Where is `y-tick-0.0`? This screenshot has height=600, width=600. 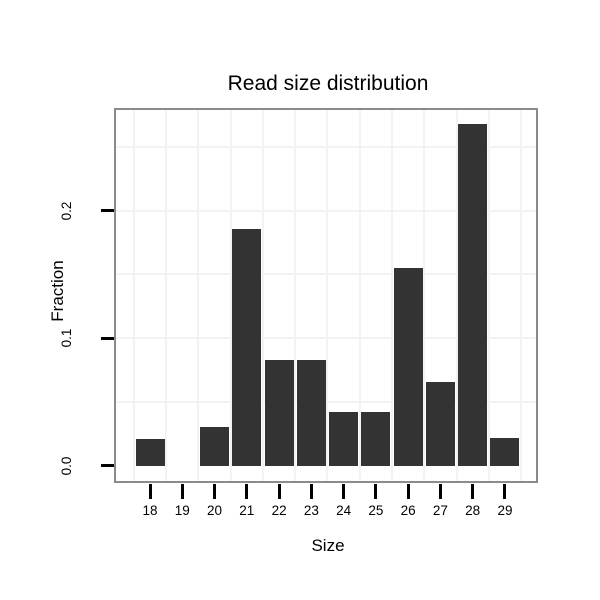
y-tick-0.0 is located at coordinates (107, 466).